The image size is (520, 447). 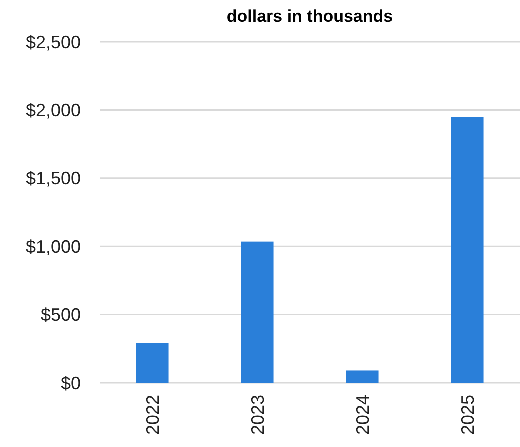 What do you see at coordinates (60, 315) in the screenshot?
I see `y-tick-label: $500` at bounding box center [60, 315].